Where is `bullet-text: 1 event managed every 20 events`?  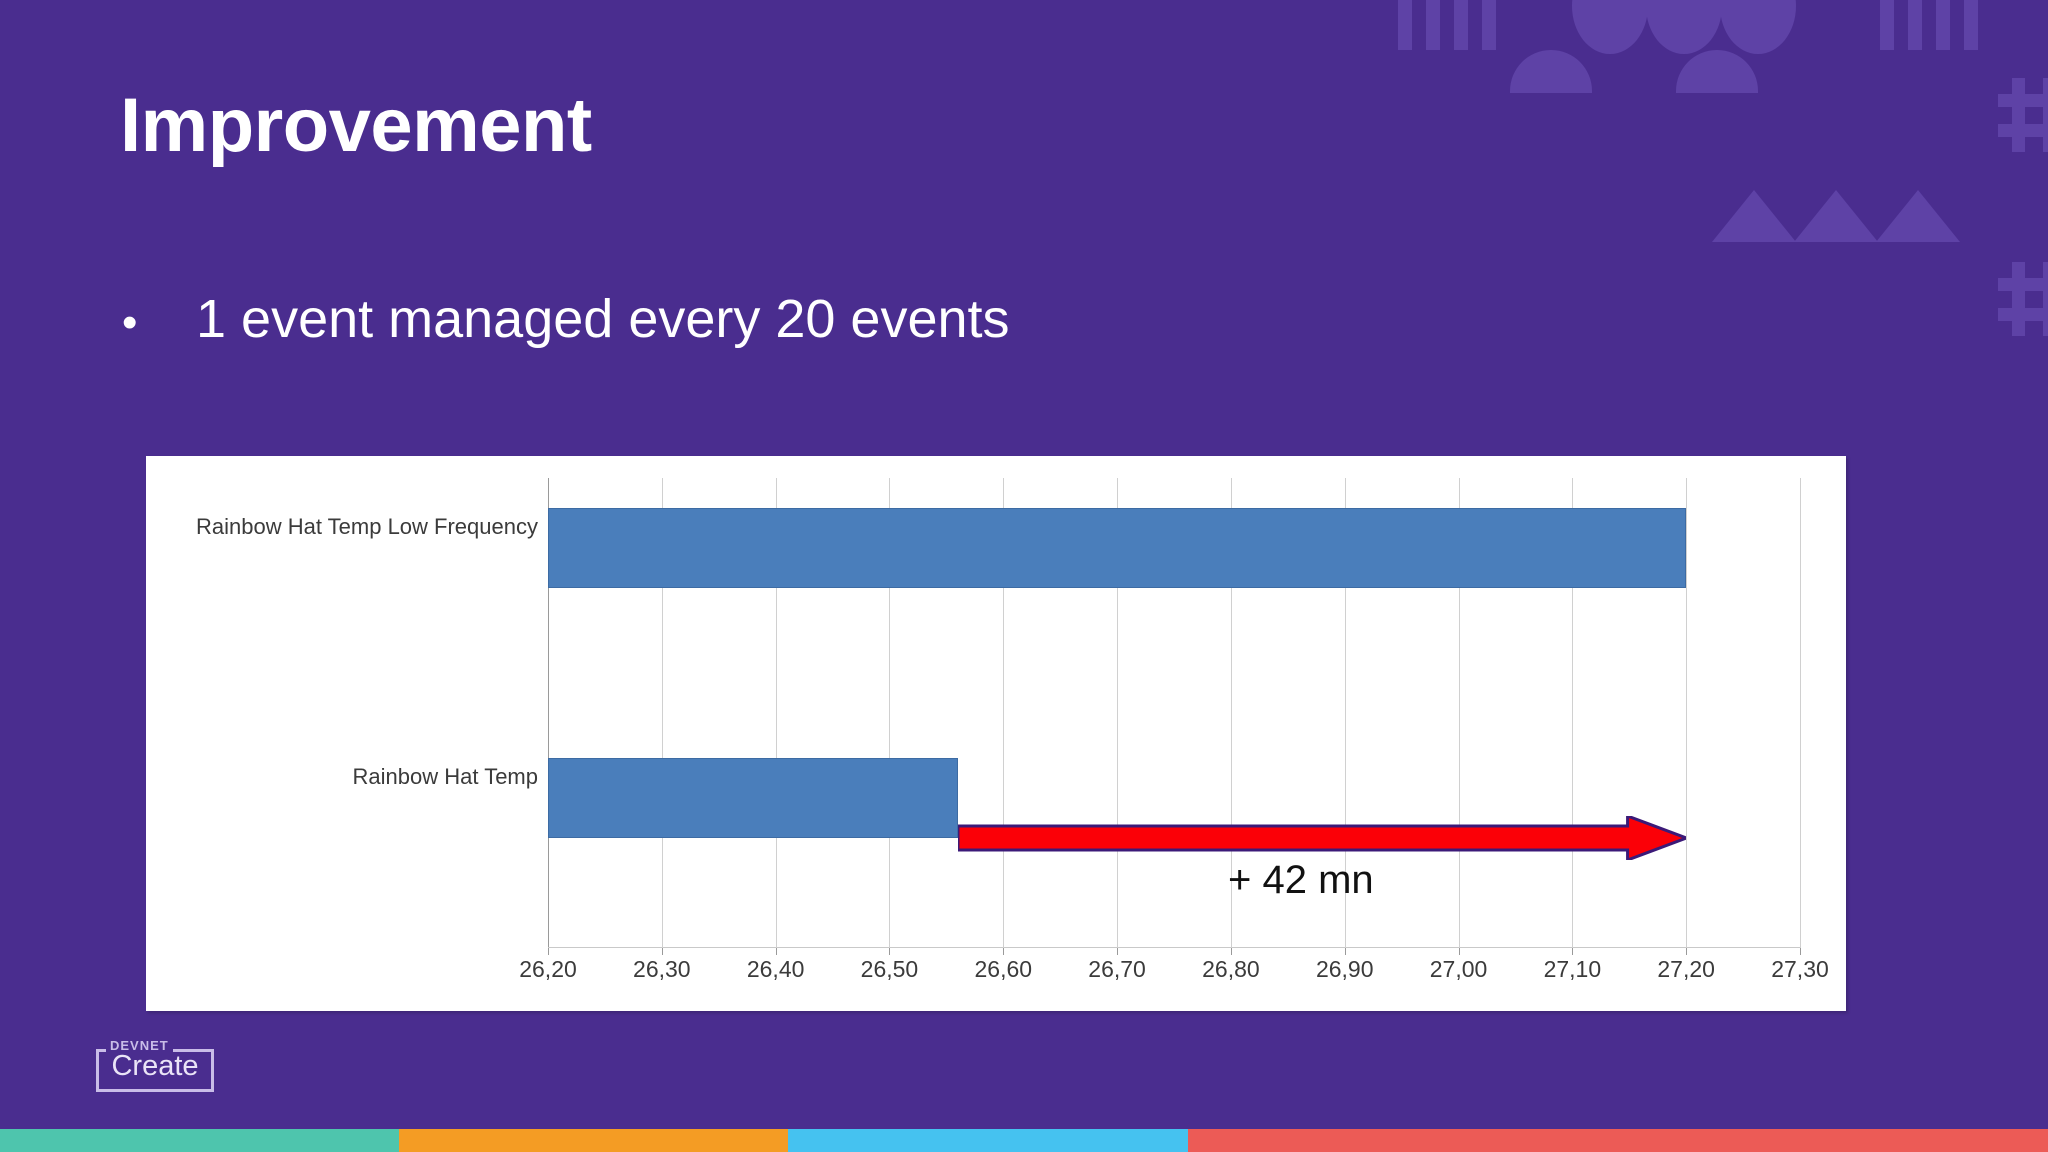
bullet-text: 1 event managed every 20 events is located at coordinates (603, 319).